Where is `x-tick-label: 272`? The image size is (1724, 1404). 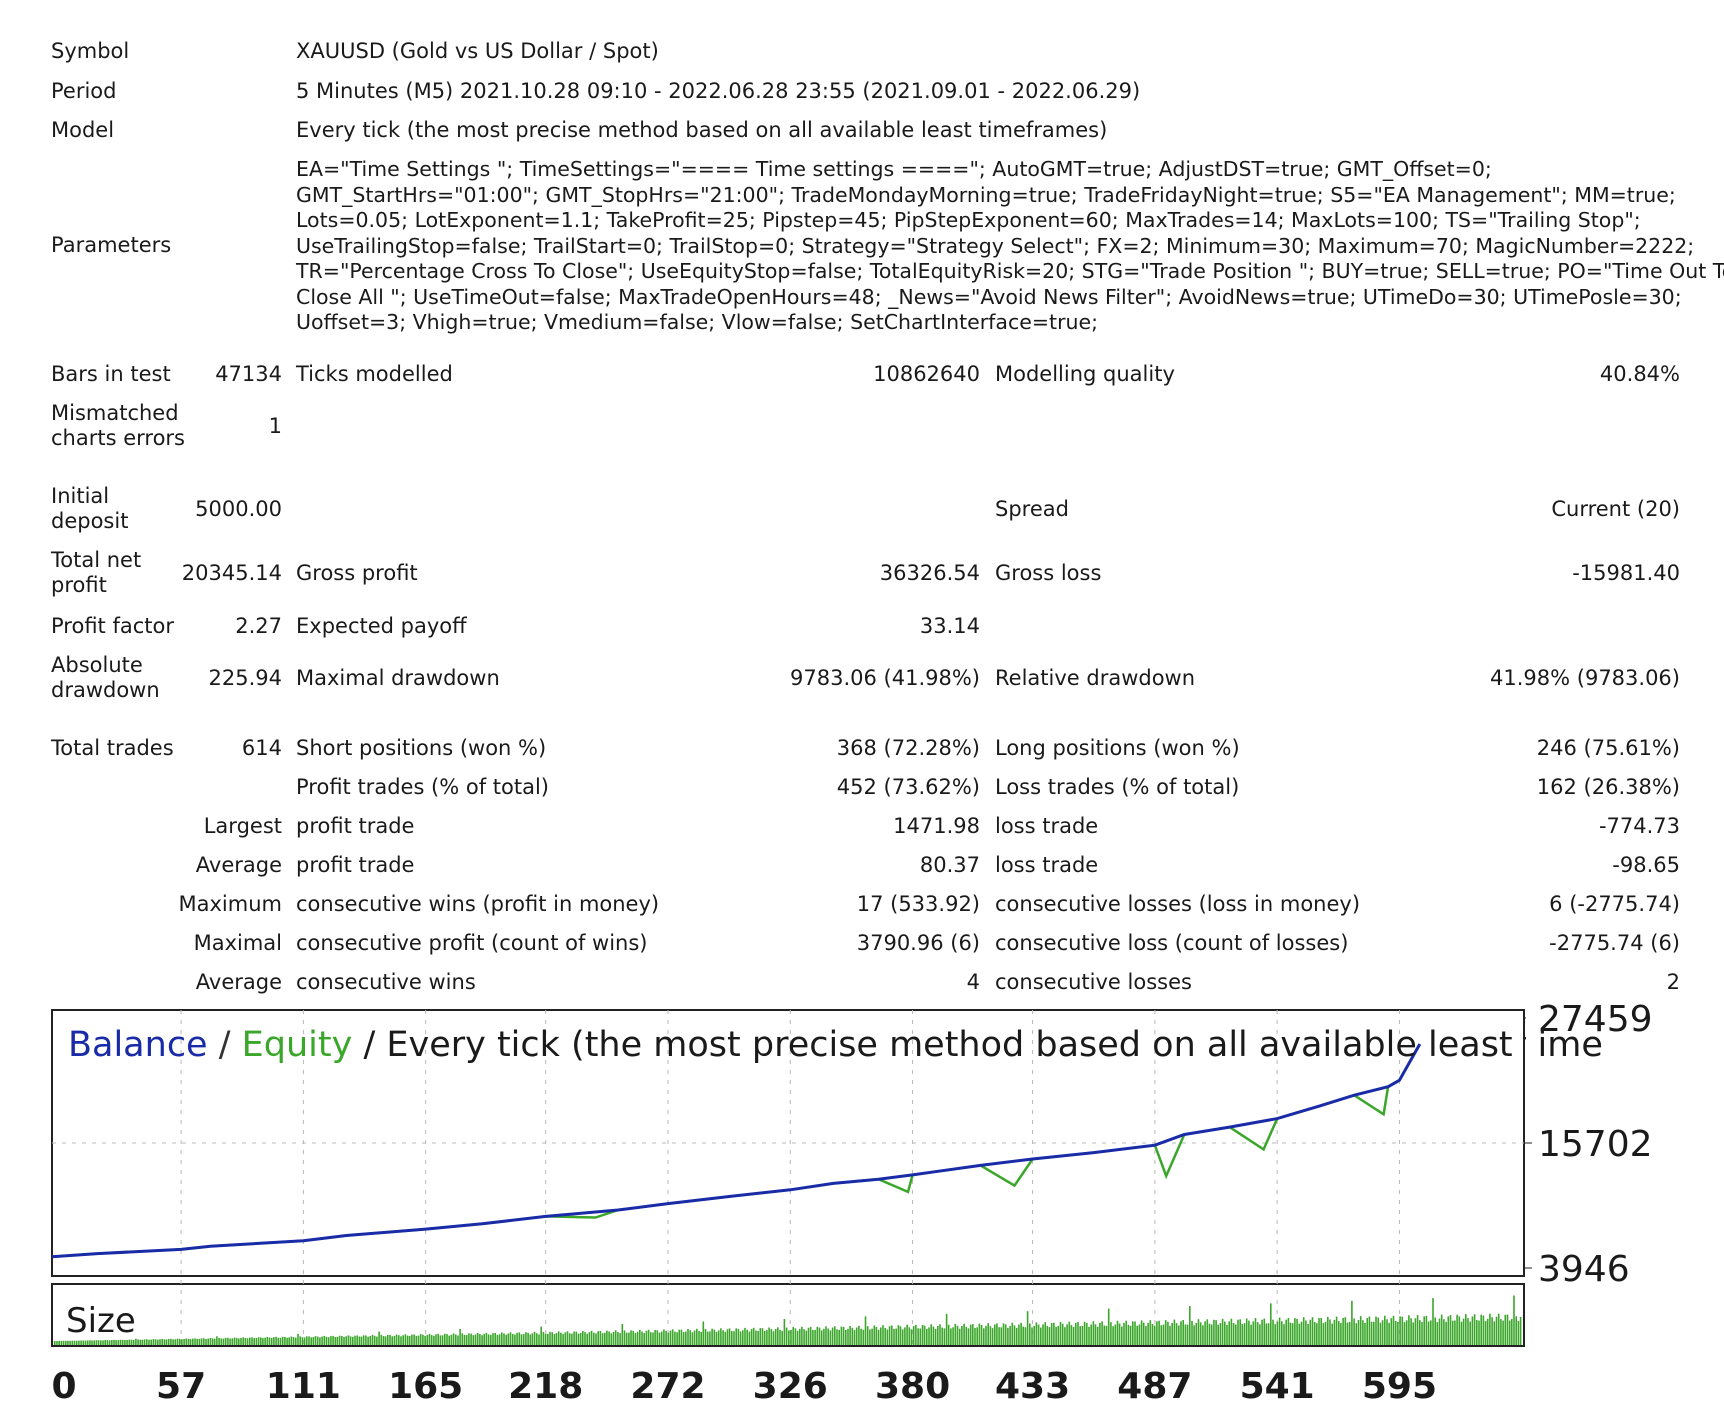 x-tick-label: 272 is located at coordinates (667, 1385).